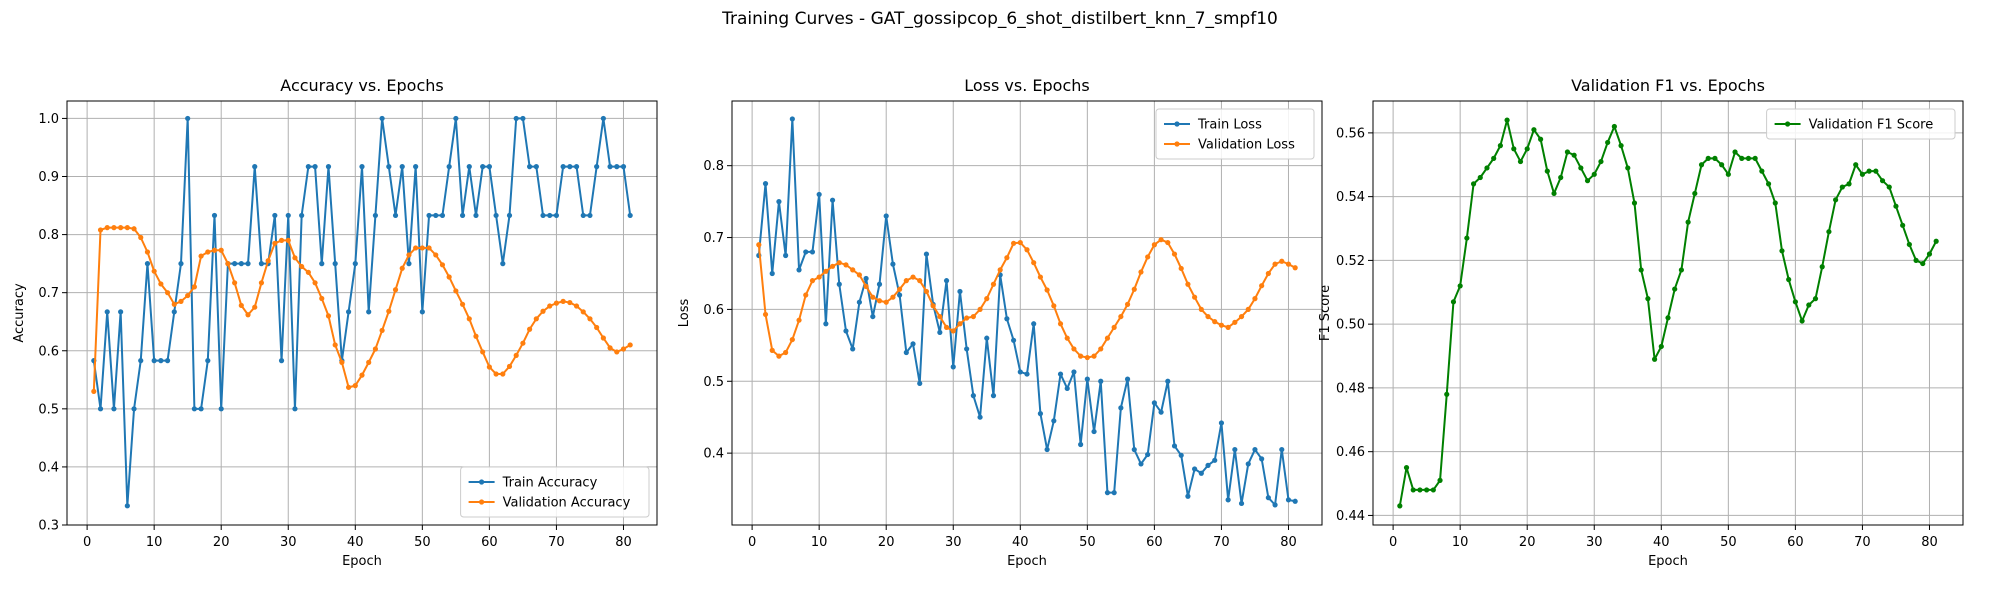  Describe the element at coordinates (684, 313) in the screenshot. I see `y-axis-label: Loss` at that location.